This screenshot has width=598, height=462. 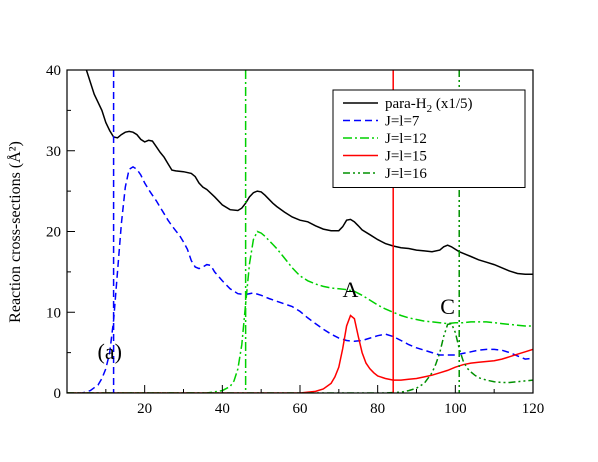 I want to click on legend-label: J=l=16, so click(x=406, y=174).